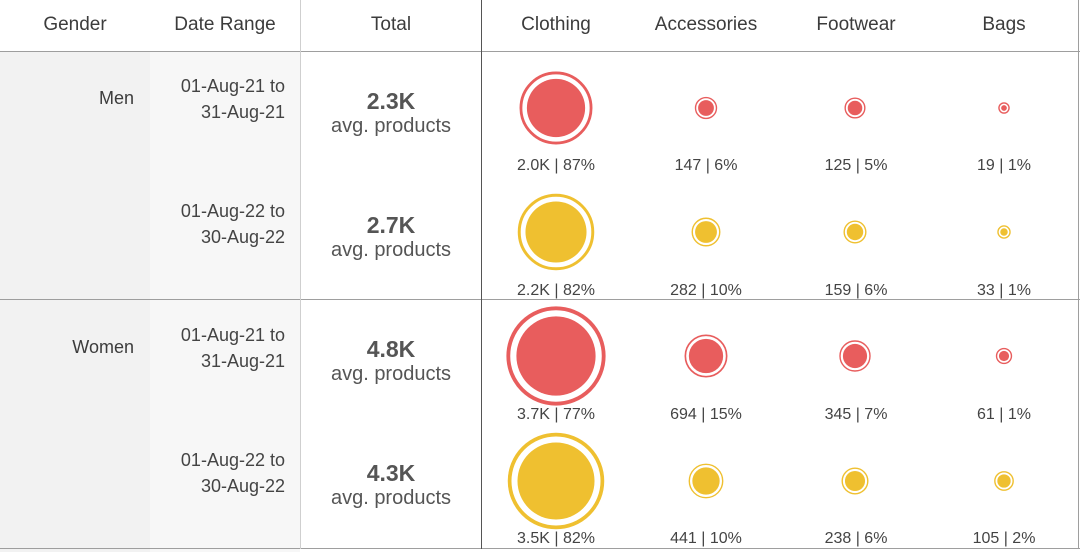 Image resolution: width=1080 pixels, height=552 pixels. I want to click on total-value: 4.8K, so click(391, 349).